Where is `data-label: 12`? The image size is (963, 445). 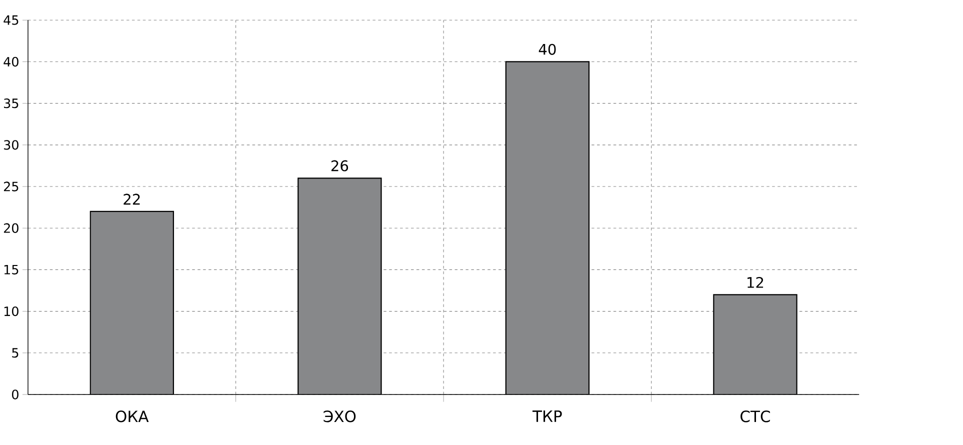
data-label: 12 is located at coordinates (756, 282).